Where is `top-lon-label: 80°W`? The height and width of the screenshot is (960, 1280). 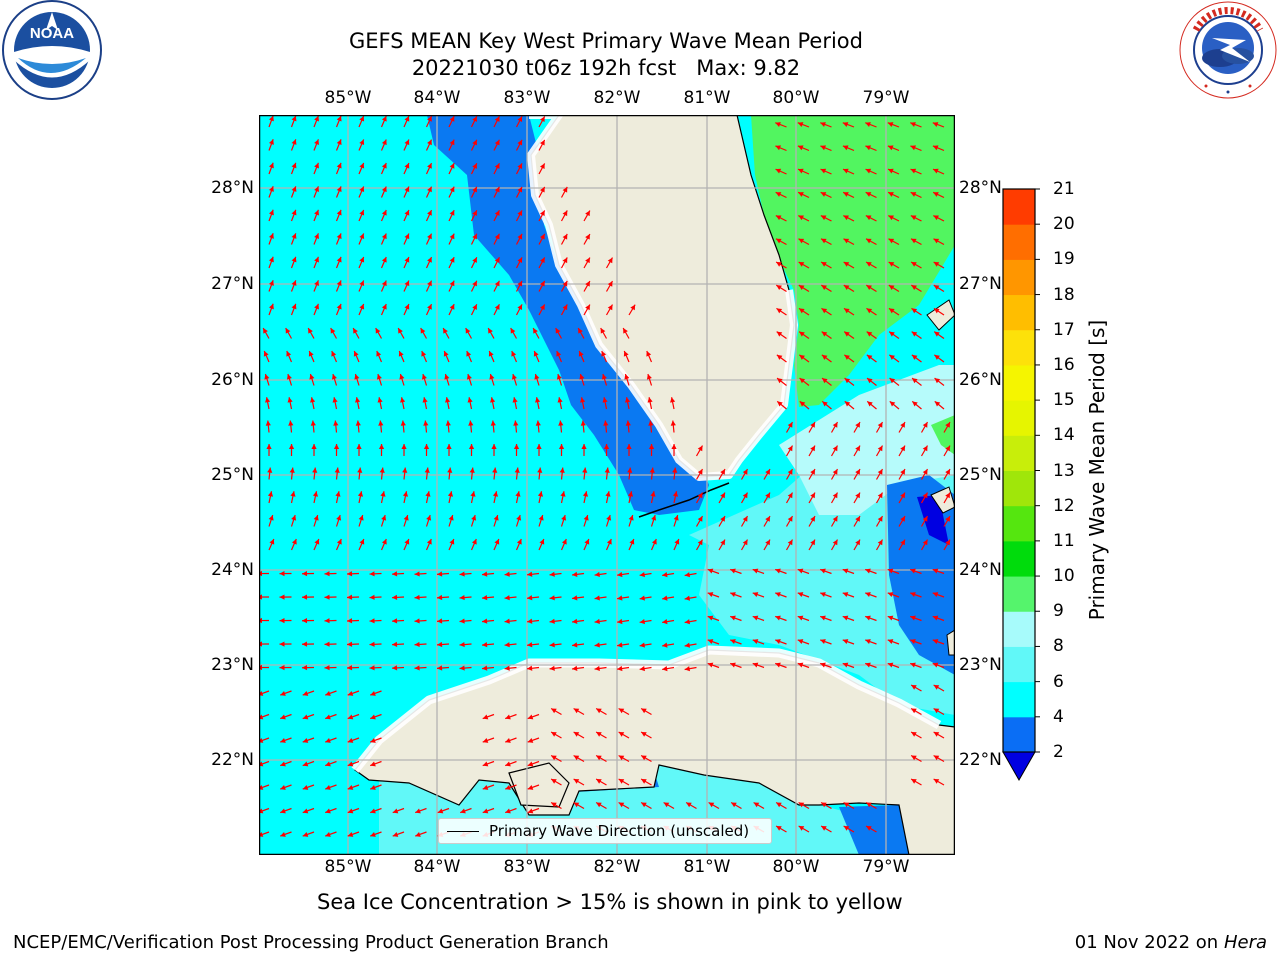
top-lon-label: 80°W is located at coordinates (796, 98).